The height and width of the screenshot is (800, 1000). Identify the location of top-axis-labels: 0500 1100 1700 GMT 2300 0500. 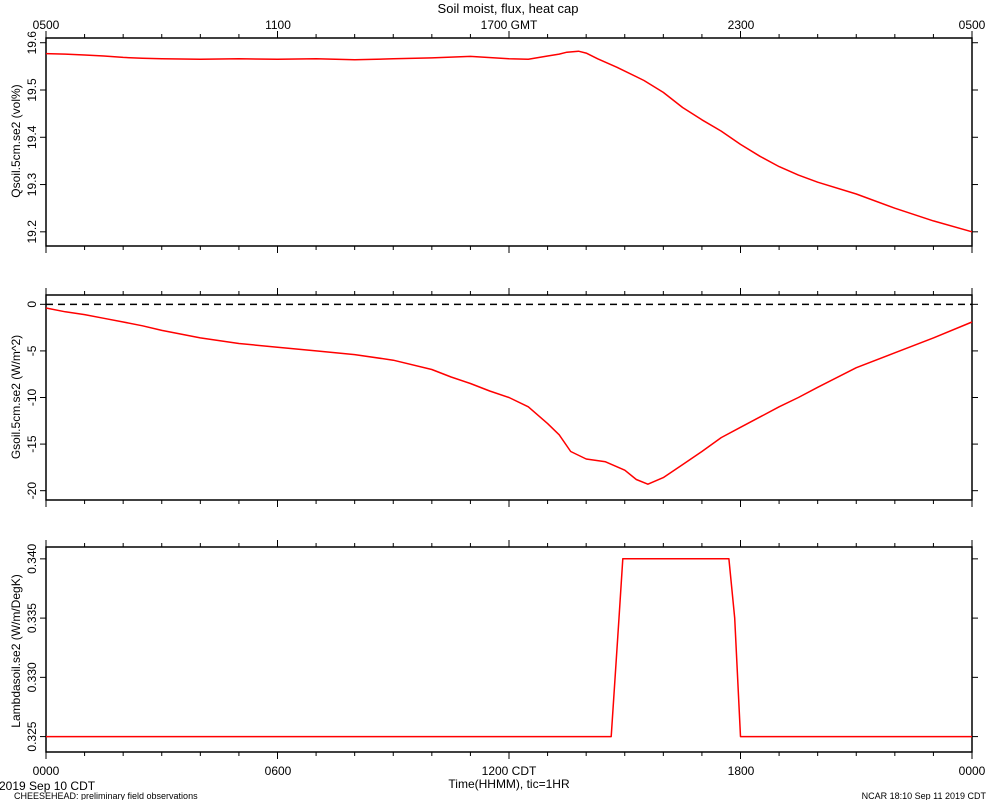
(509, 25).